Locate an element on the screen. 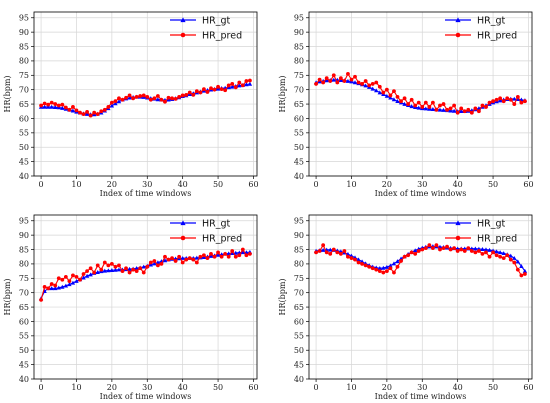  y-tick-label: 70 is located at coordinates (299, 292).